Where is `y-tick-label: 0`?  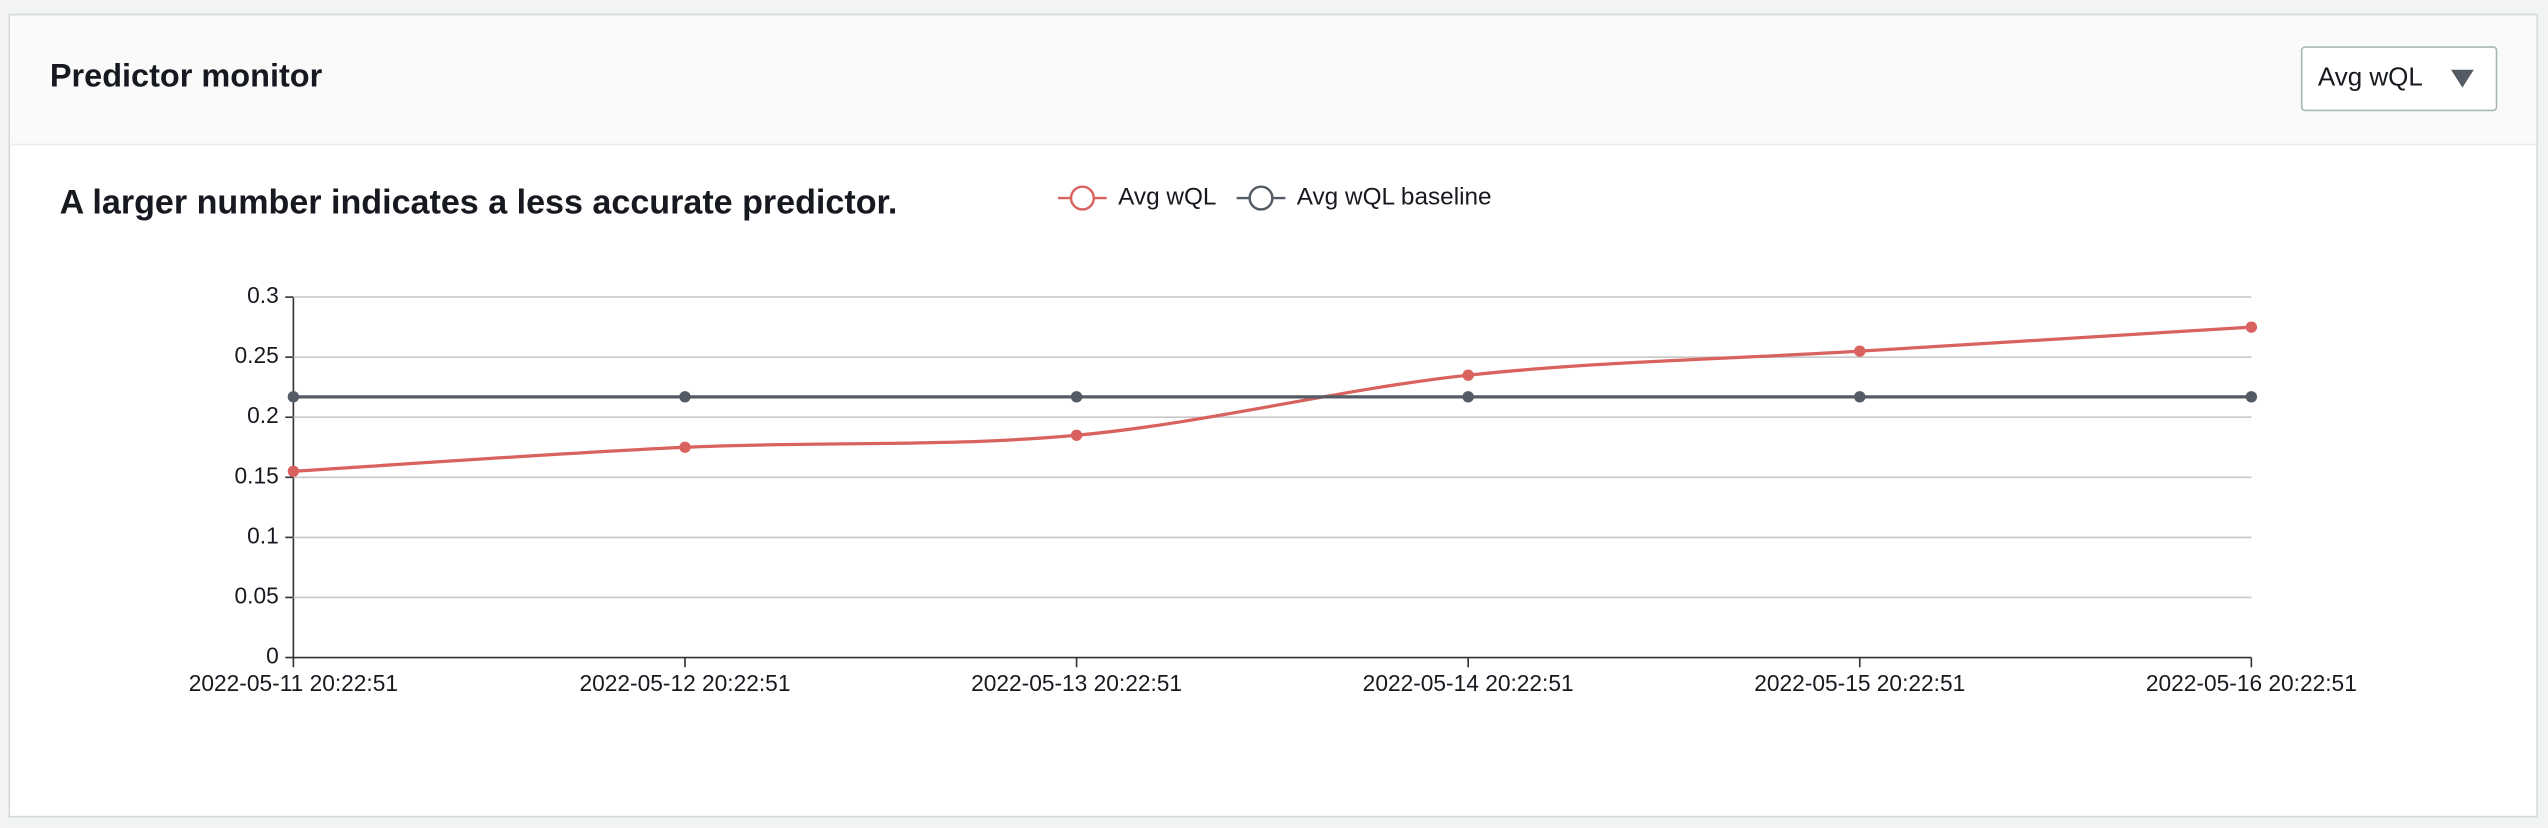 y-tick-label: 0 is located at coordinates (272, 656).